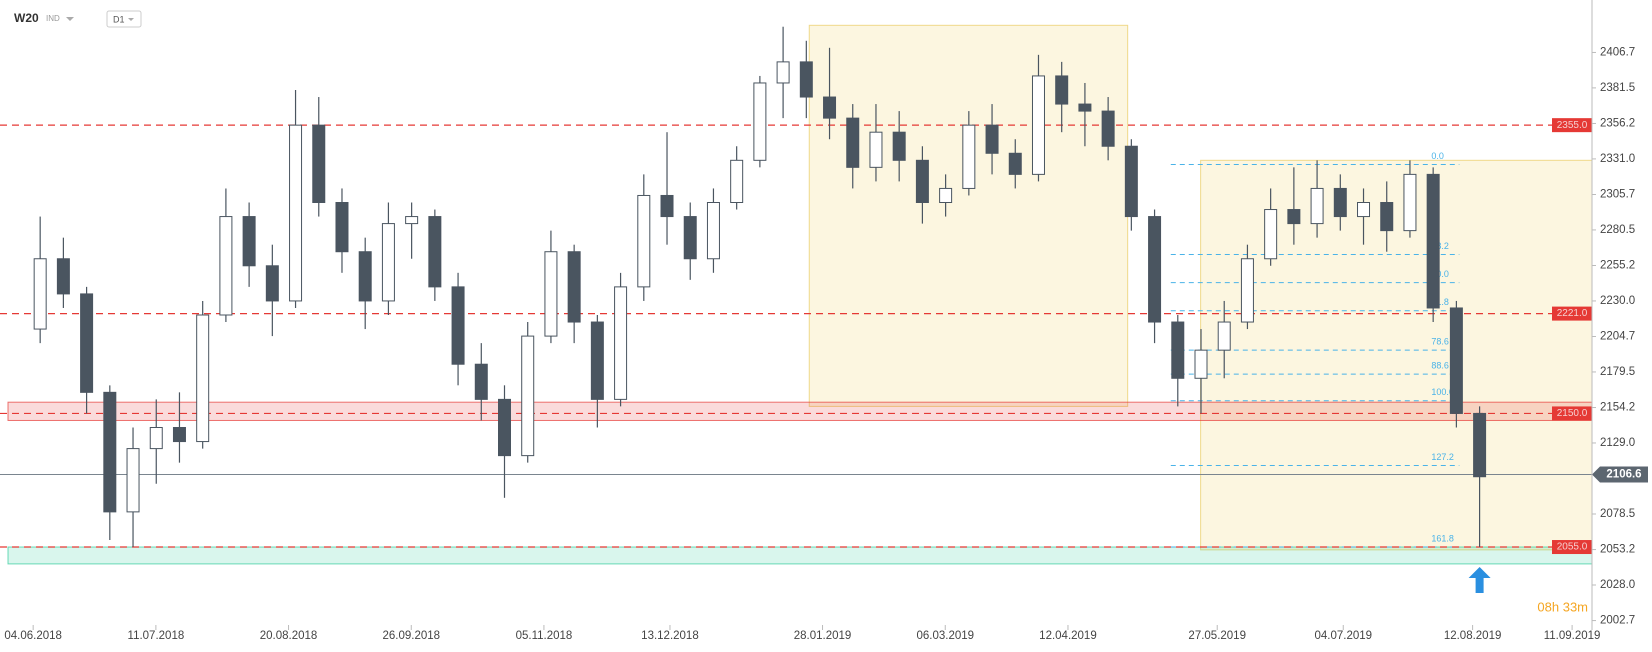  I want to click on fib-label: 78.6, so click(1440, 342).